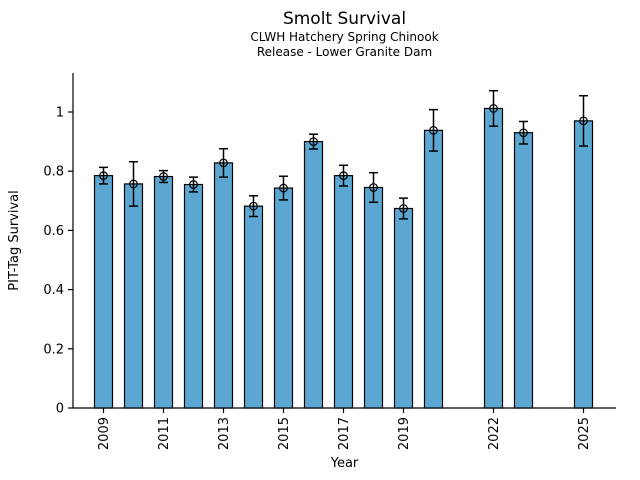 The height and width of the screenshot is (480, 640). What do you see at coordinates (433, 130) in the screenshot?
I see `mean-marker-2020` at bounding box center [433, 130].